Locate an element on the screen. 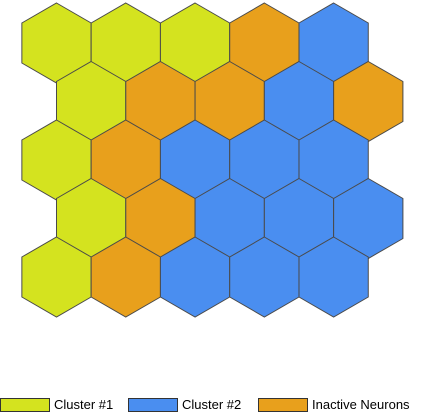 The image size is (424, 413). hex-cell-r4-c4-cluster2 is located at coordinates (333, 277).